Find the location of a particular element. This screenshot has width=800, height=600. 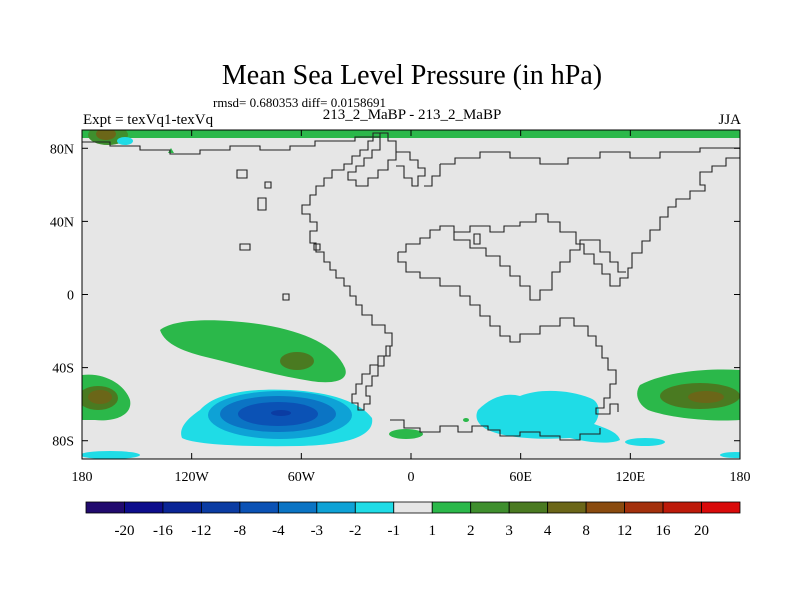

colorbar-label: -8 is located at coordinates (240, 531).